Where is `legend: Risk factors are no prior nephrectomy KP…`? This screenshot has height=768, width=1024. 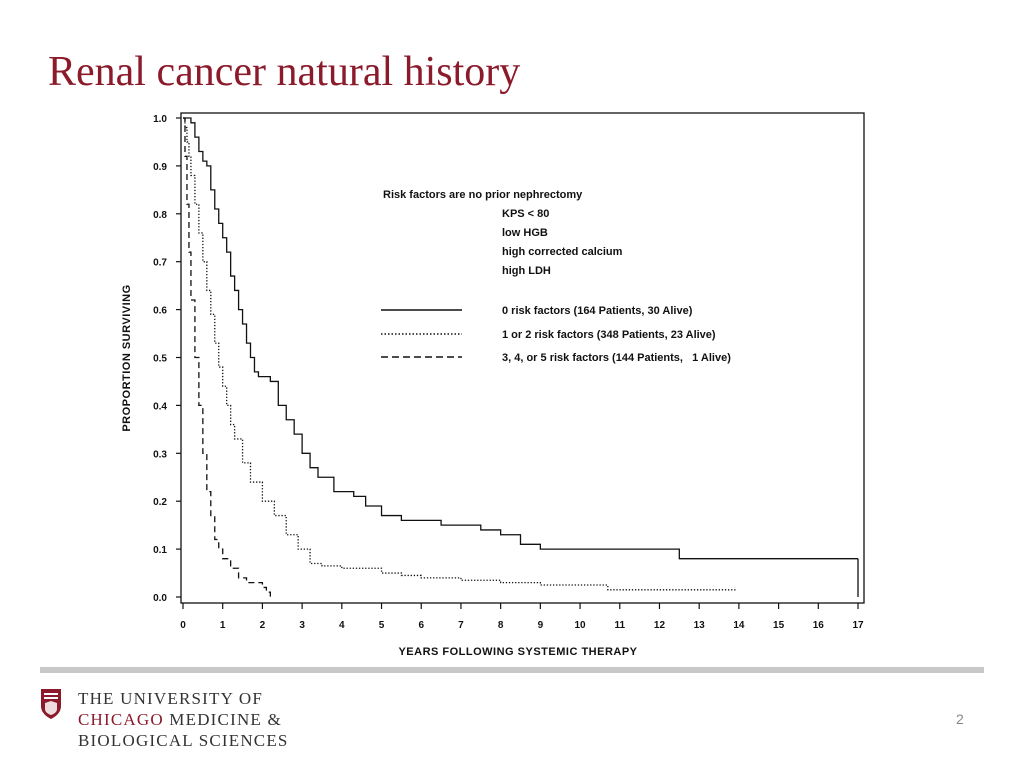 legend: Risk factors are no prior nephrectomy KP… is located at coordinates (556, 276).